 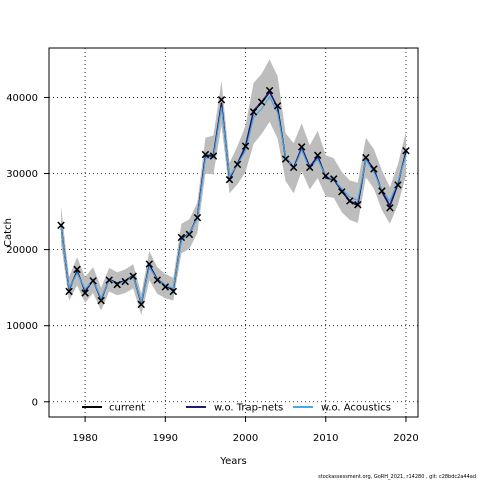 I want to click on x-tick-label: 2010, so click(x=325, y=438).